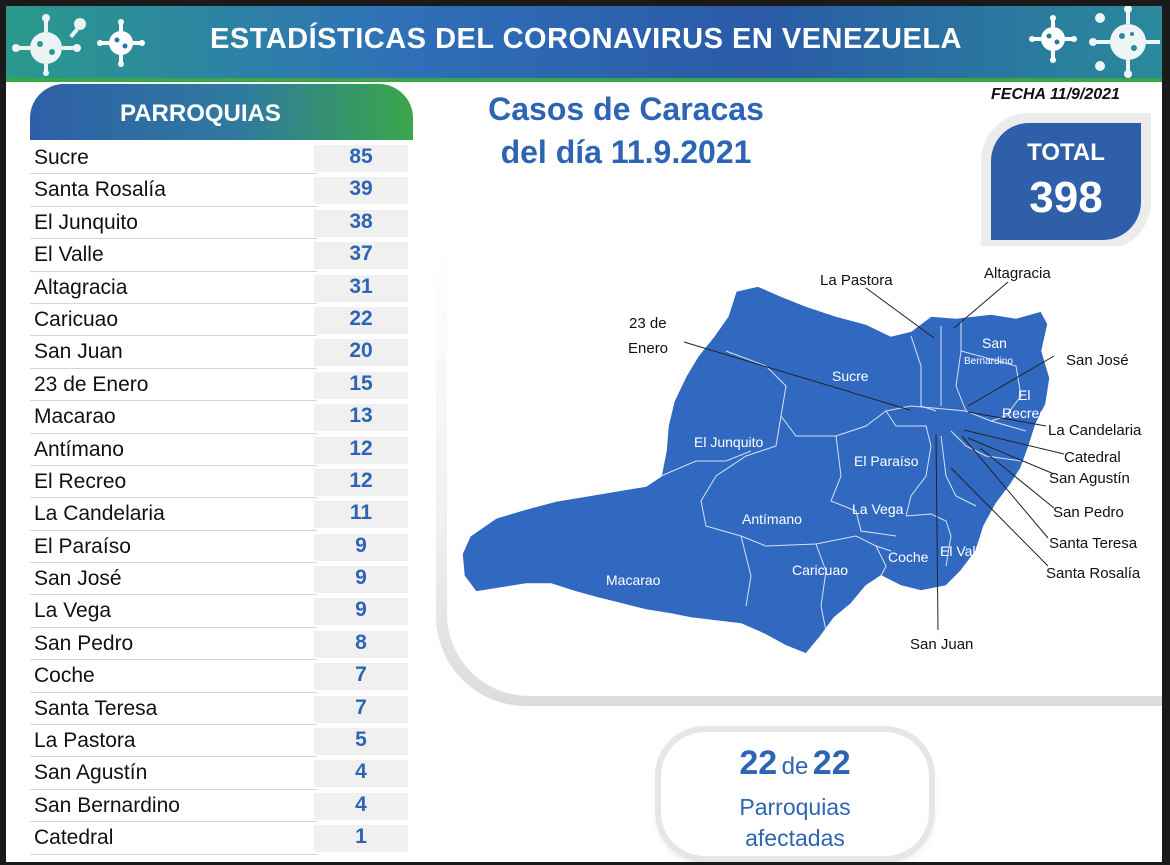 The width and height of the screenshot is (1170, 865). Describe the element at coordinates (221, 417) in the screenshot. I see `table-row: Macarao 13` at that location.